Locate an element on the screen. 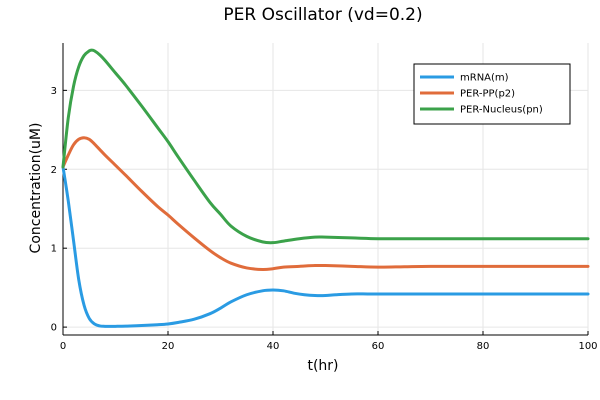 The height and width of the screenshot is (400, 600). legend-label-1: mRNA(m) is located at coordinates (484, 78).